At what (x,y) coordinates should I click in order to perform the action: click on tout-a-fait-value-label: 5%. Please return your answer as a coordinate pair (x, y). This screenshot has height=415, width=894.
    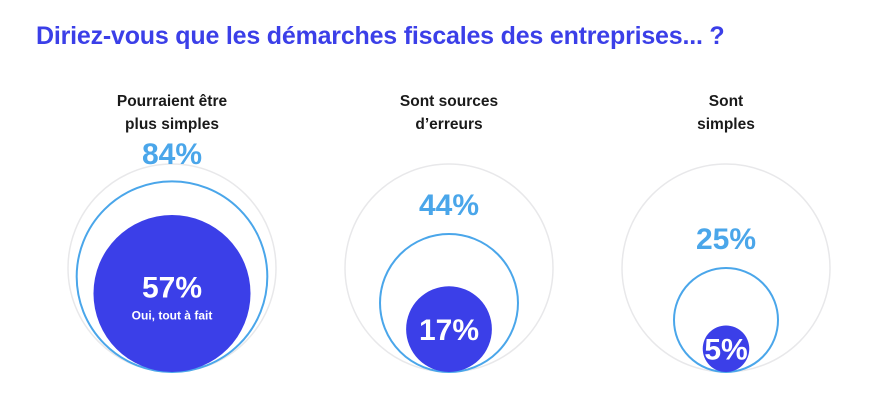
    Looking at the image, I should click on (725, 350).